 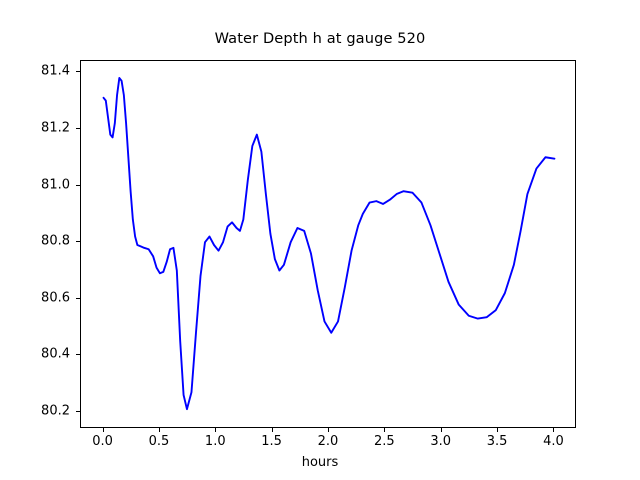 I want to click on x-tick-label: 0.5, so click(x=159, y=441).